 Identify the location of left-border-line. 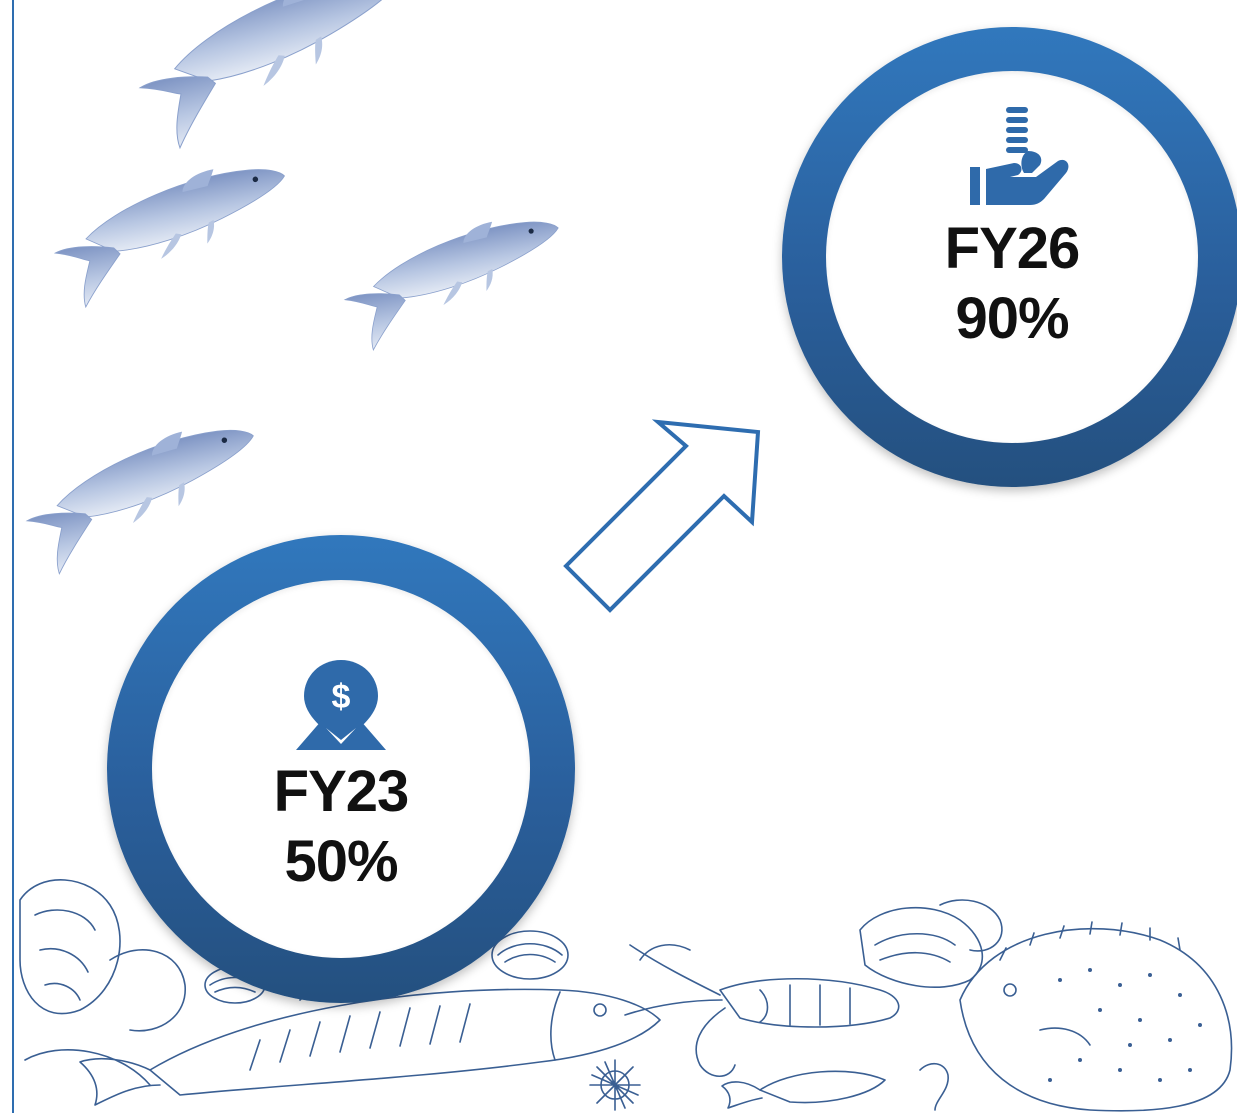
(13, 556).